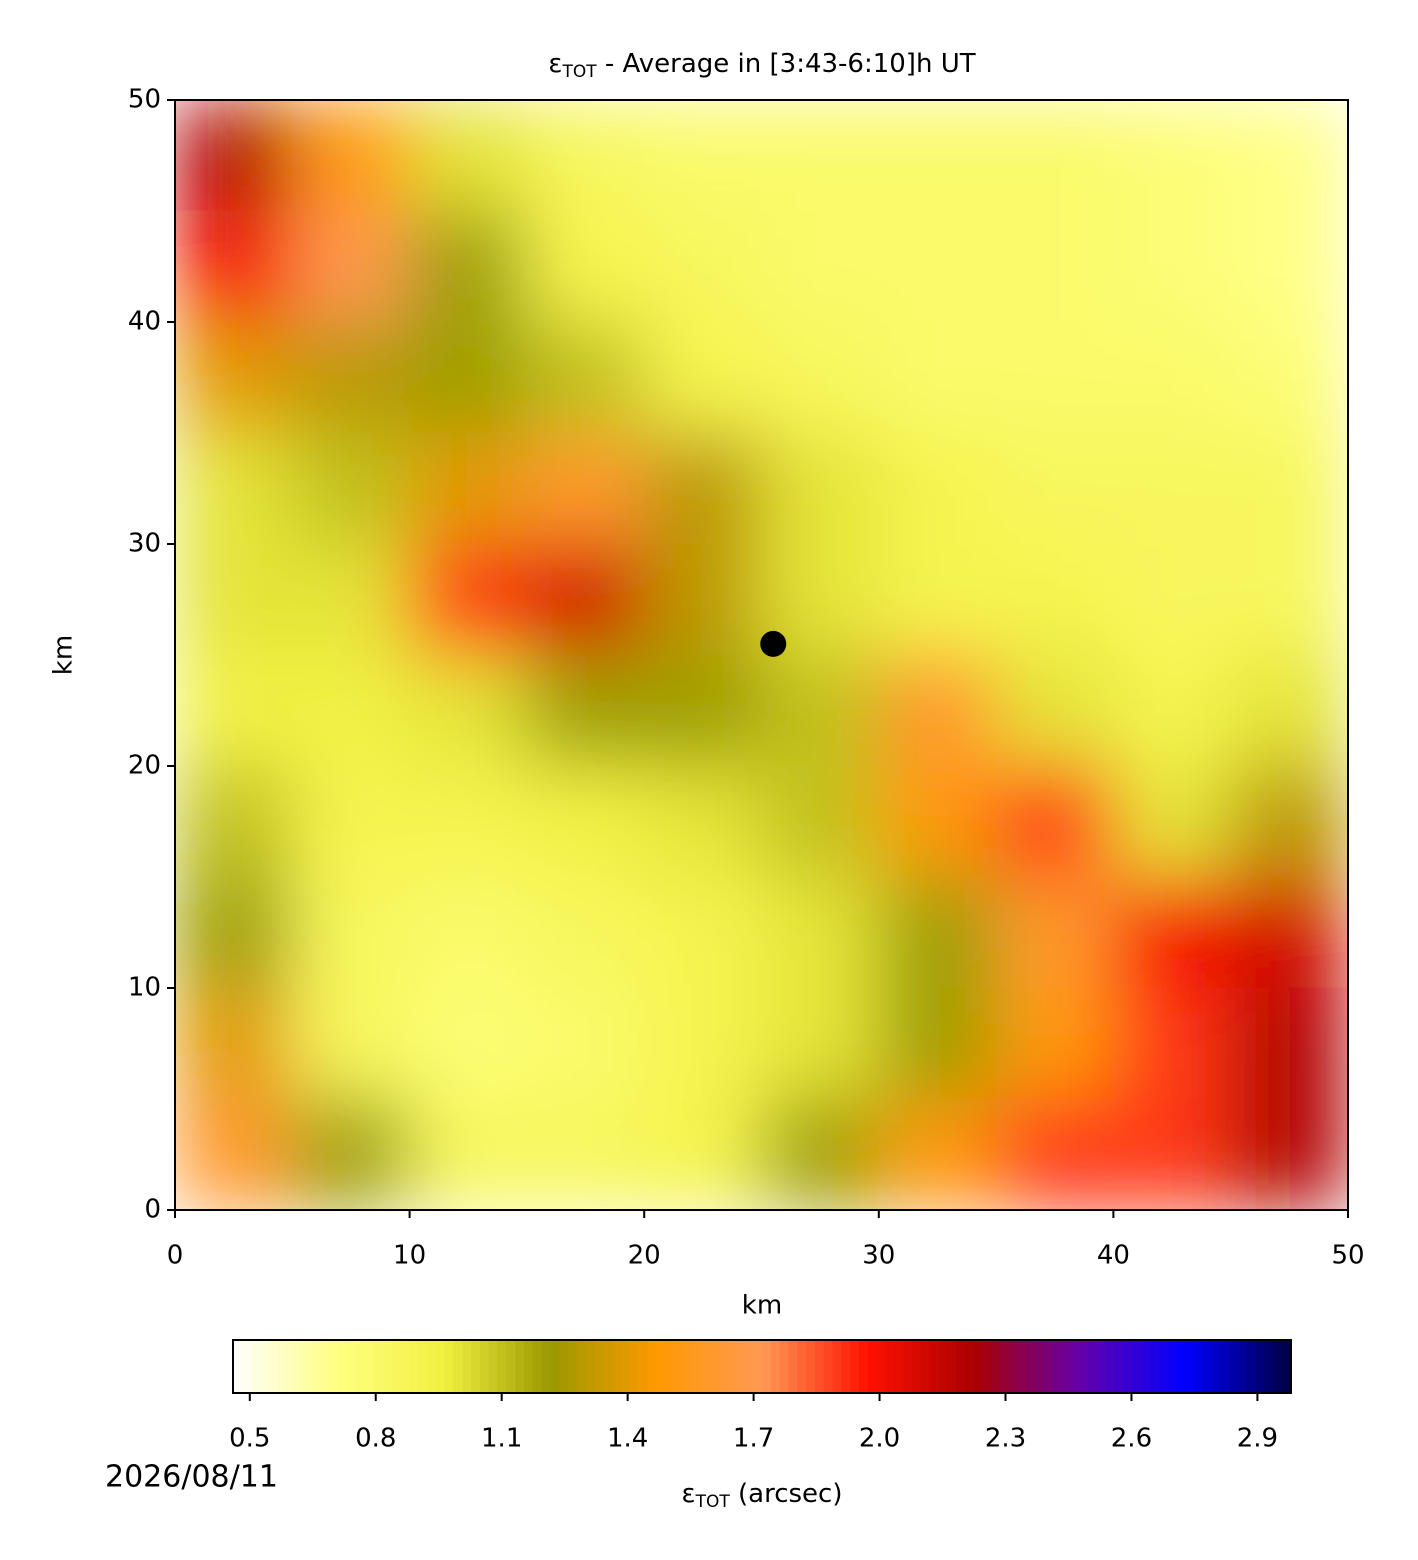  Describe the element at coordinates (878, 1256) in the screenshot. I see `x-tick-label: 30` at that location.